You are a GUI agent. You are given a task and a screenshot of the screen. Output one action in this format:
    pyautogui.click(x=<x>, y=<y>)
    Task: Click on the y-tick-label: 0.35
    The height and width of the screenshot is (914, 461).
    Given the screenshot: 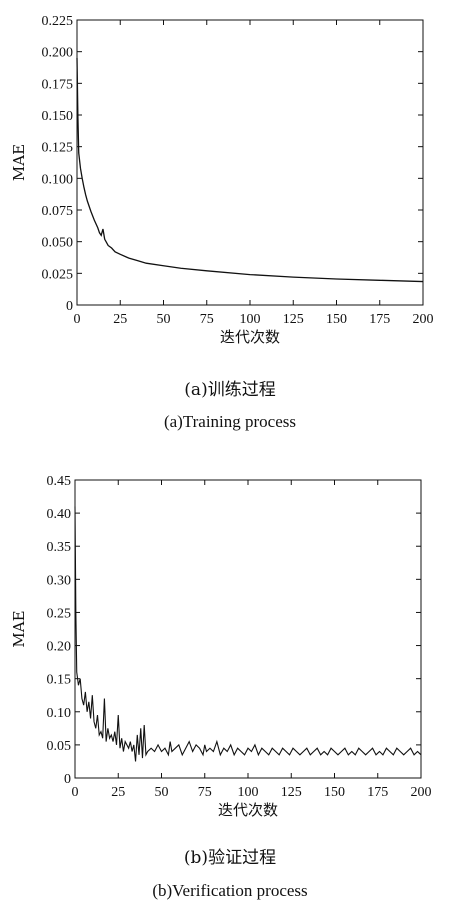 What is the action you would take?
    pyautogui.click(x=59, y=547)
    